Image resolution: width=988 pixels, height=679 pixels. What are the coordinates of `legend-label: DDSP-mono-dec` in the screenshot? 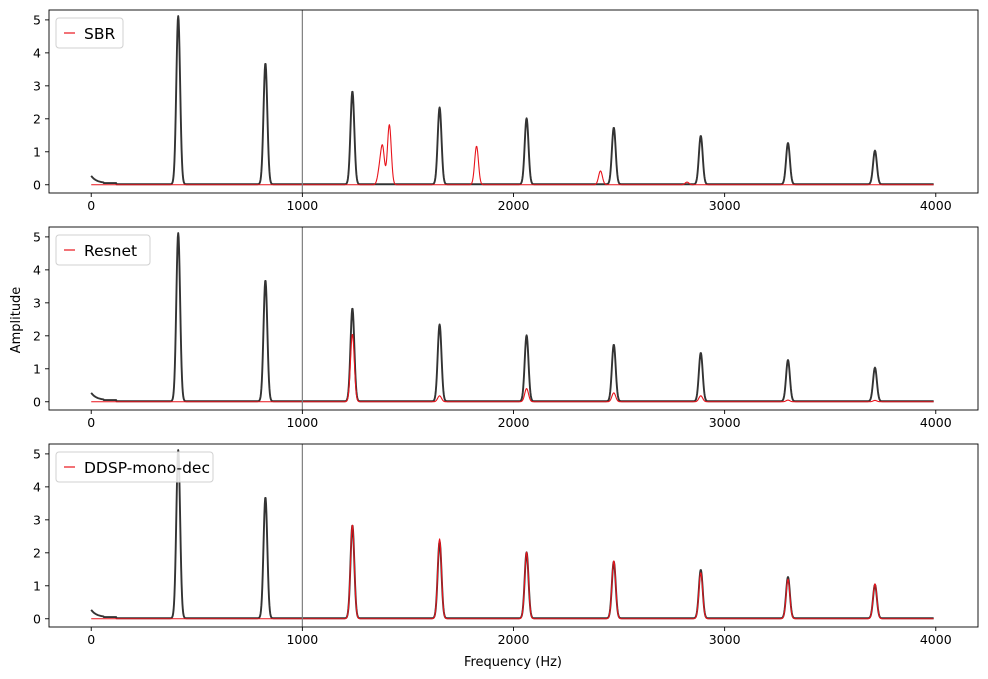 It's located at (147, 468).